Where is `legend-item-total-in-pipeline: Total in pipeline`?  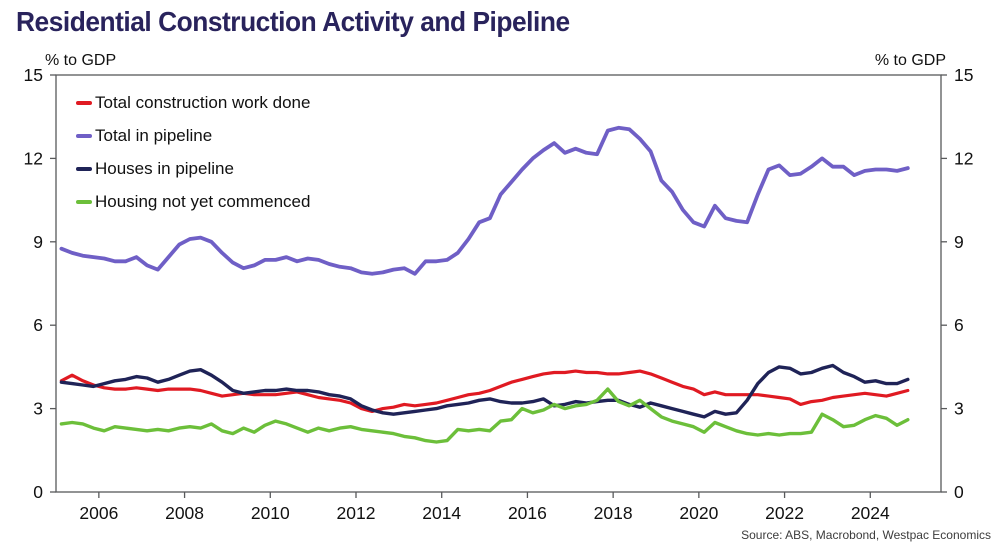 legend-item-total-in-pipeline: Total in pipeline is located at coordinates (193, 135).